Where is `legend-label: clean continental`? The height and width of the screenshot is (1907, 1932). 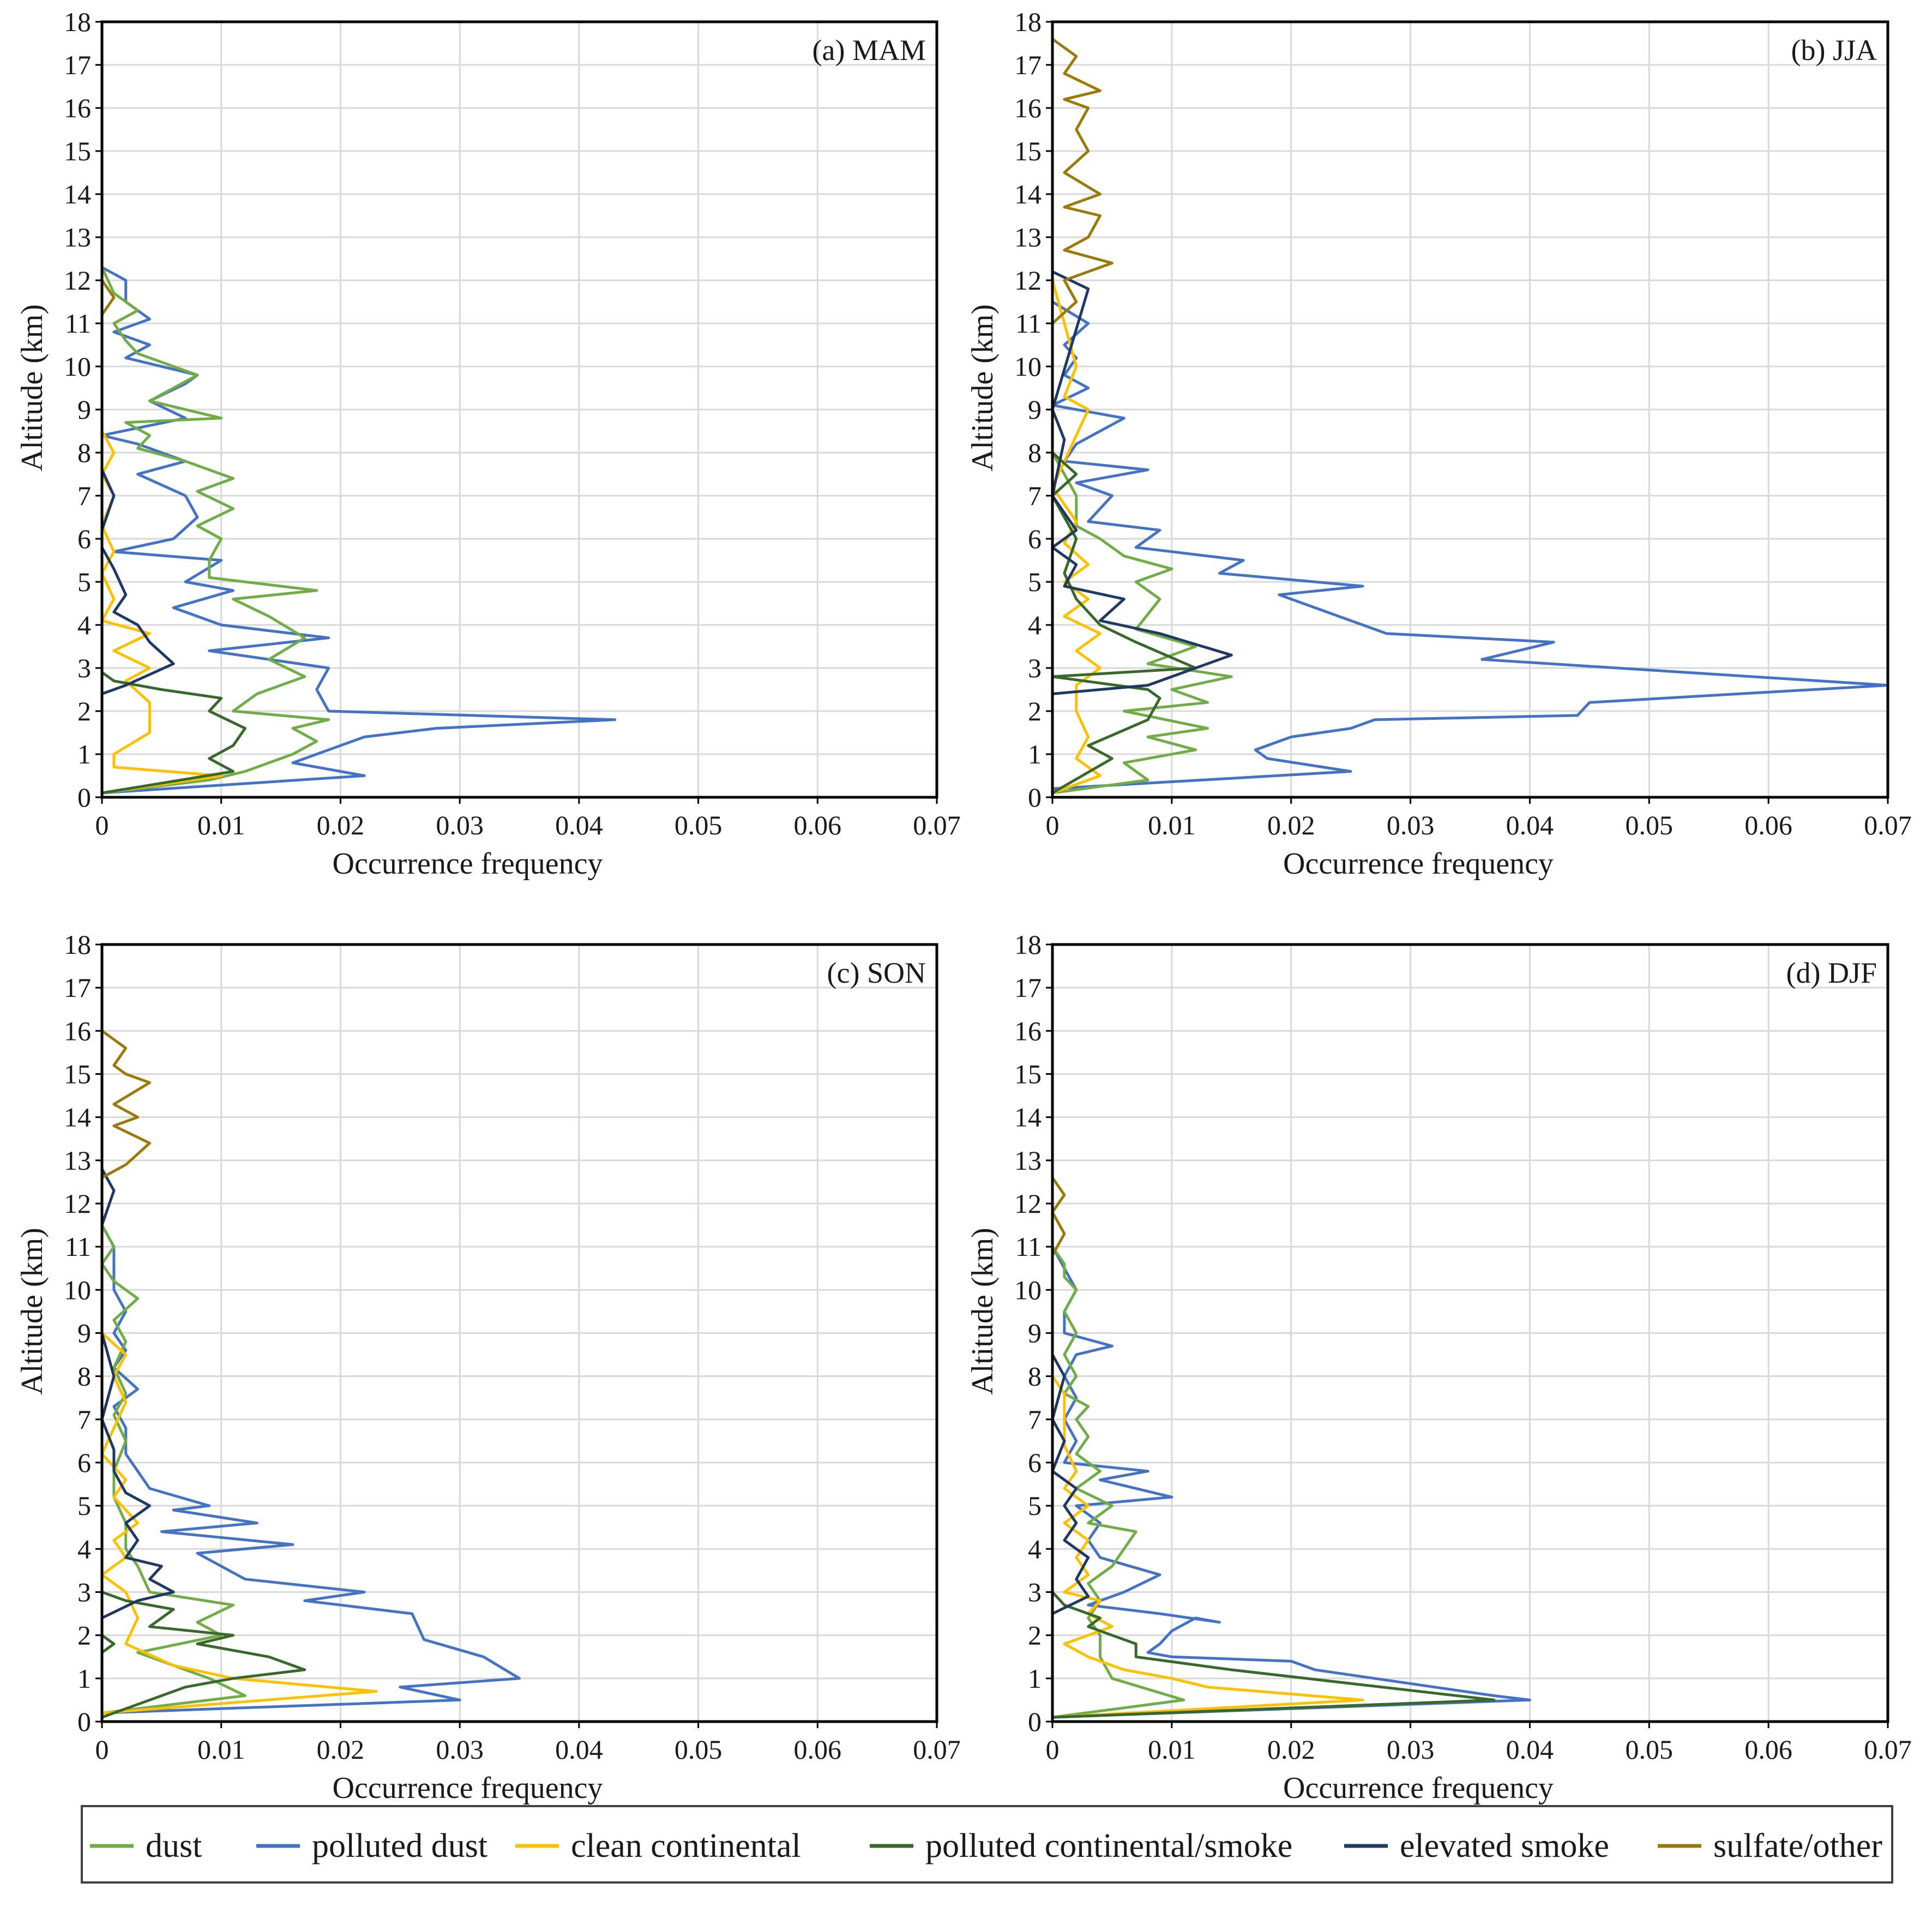
legend-label: clean continental is located at coordinates (686, 1846).